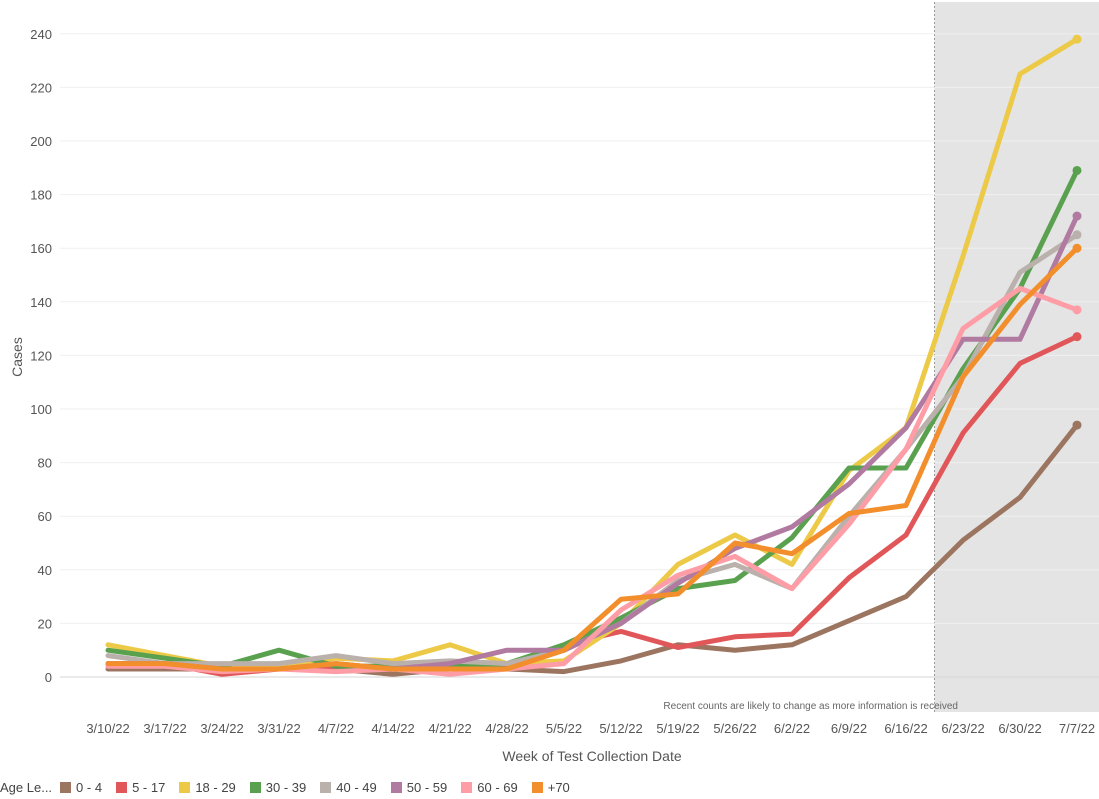  I want to click on y-tick-label: 140, so click(41, 302).